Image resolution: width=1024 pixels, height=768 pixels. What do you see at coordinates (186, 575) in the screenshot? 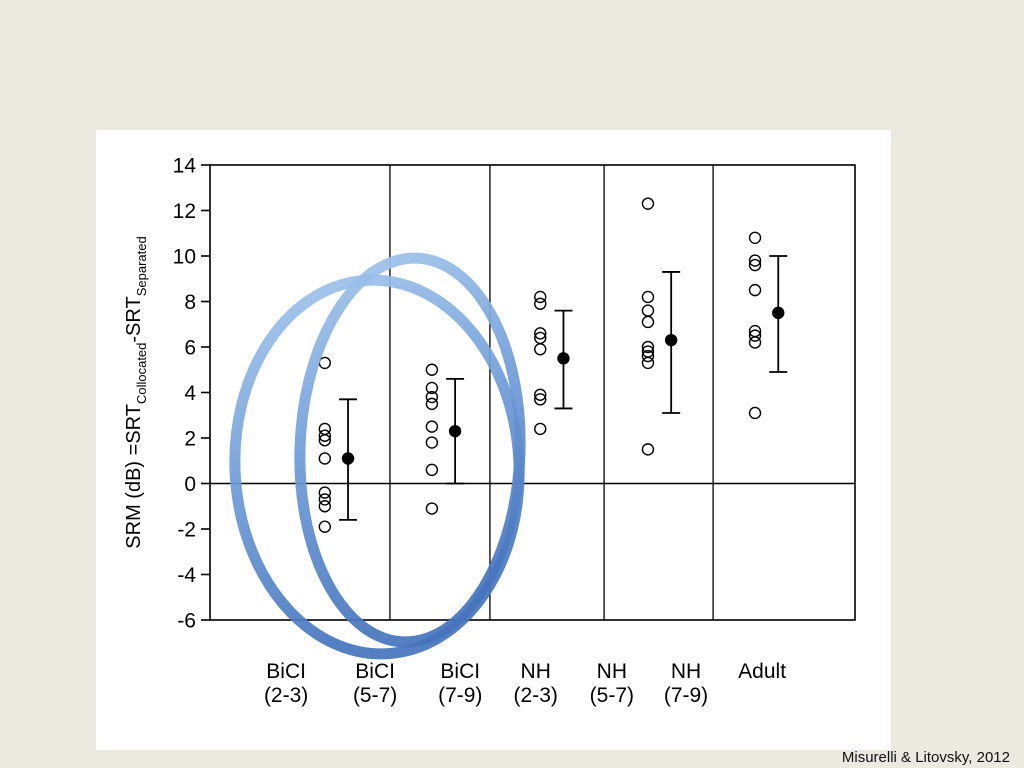
I see `y-tick-label: -4` at bounding box center [186, 575].